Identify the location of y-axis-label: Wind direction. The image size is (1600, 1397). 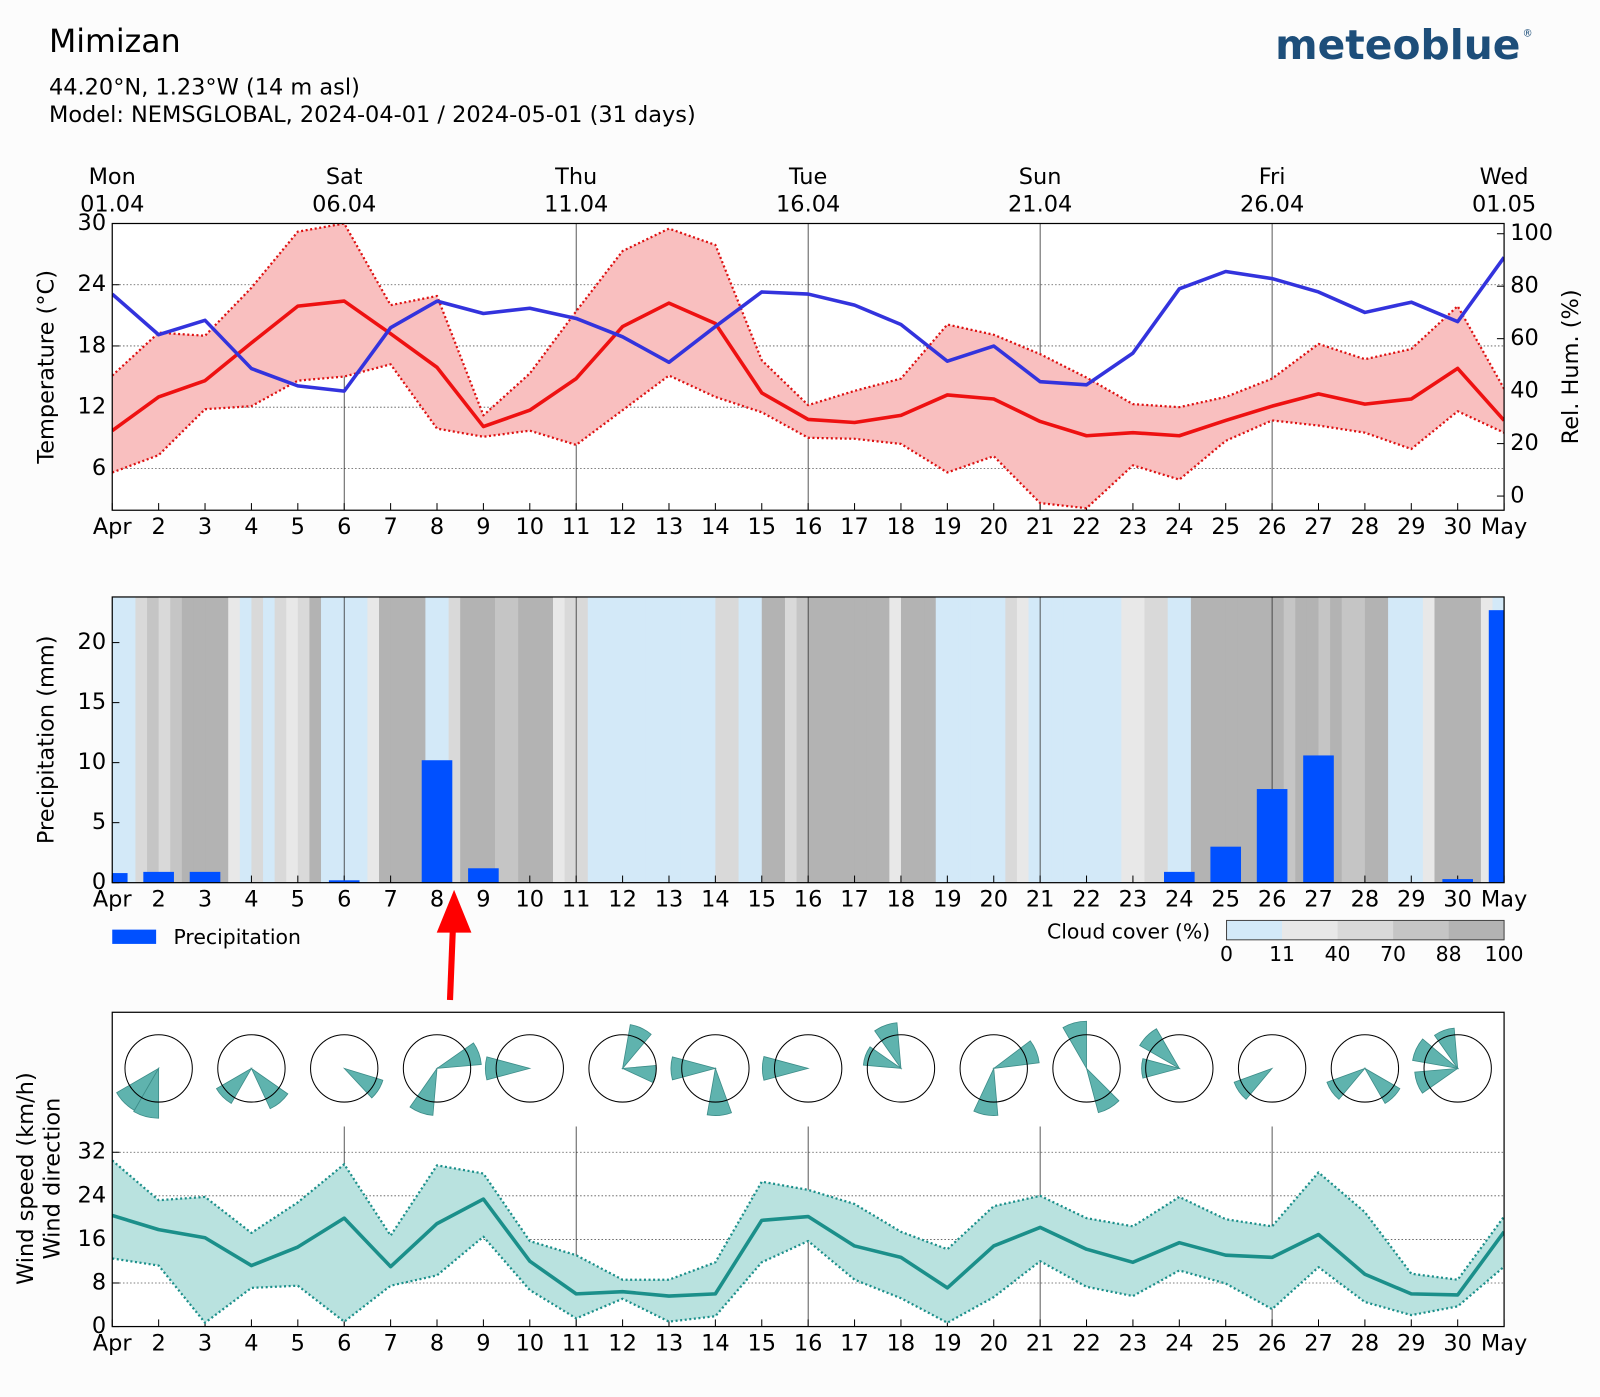
(53, 1179).